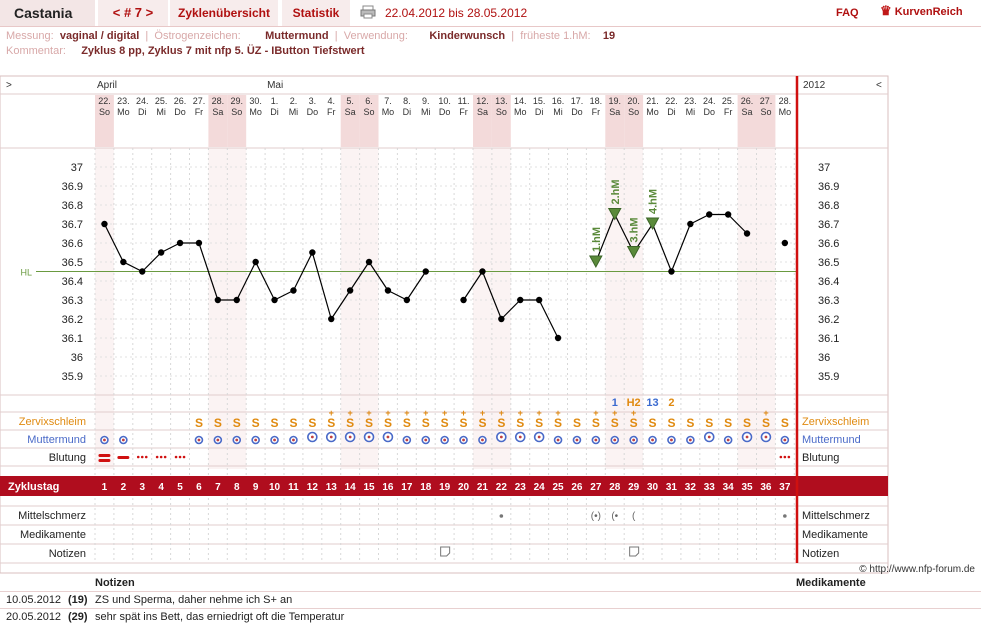  I want to click on date-label: 17., so click(577, 101).